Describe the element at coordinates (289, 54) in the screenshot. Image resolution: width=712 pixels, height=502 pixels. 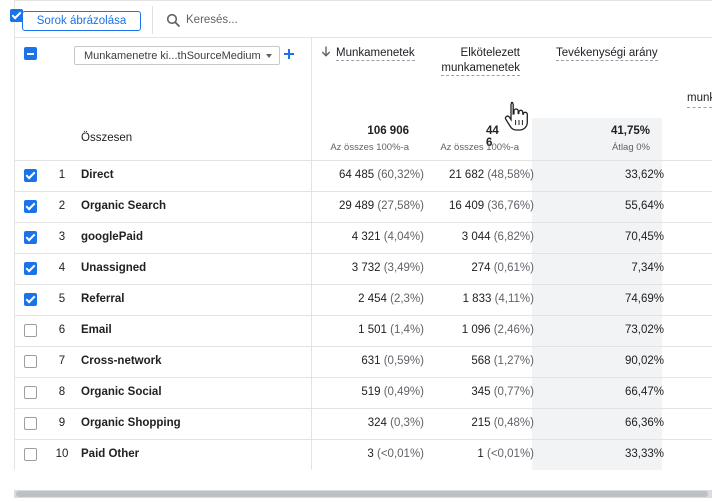
I see `add-dimension-plus-icon` at that location.